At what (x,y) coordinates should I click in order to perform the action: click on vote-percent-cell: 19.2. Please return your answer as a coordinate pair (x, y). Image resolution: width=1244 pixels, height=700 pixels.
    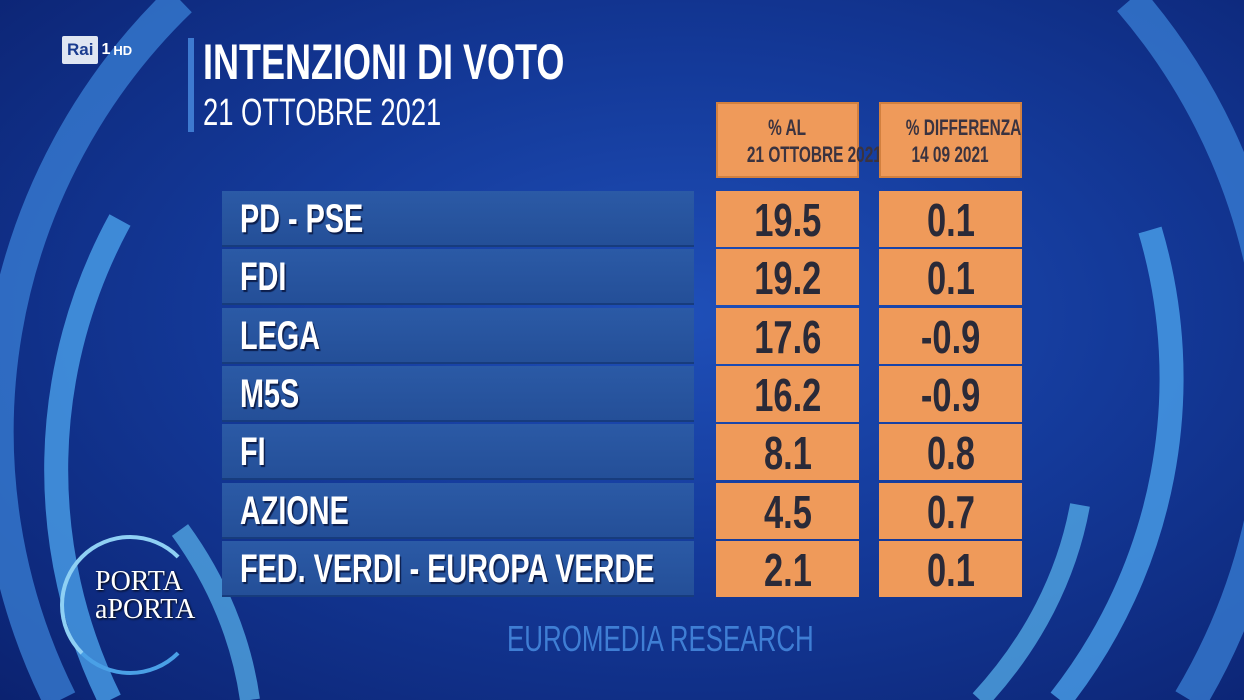
    Looking at the image, I should click on (787, 277).